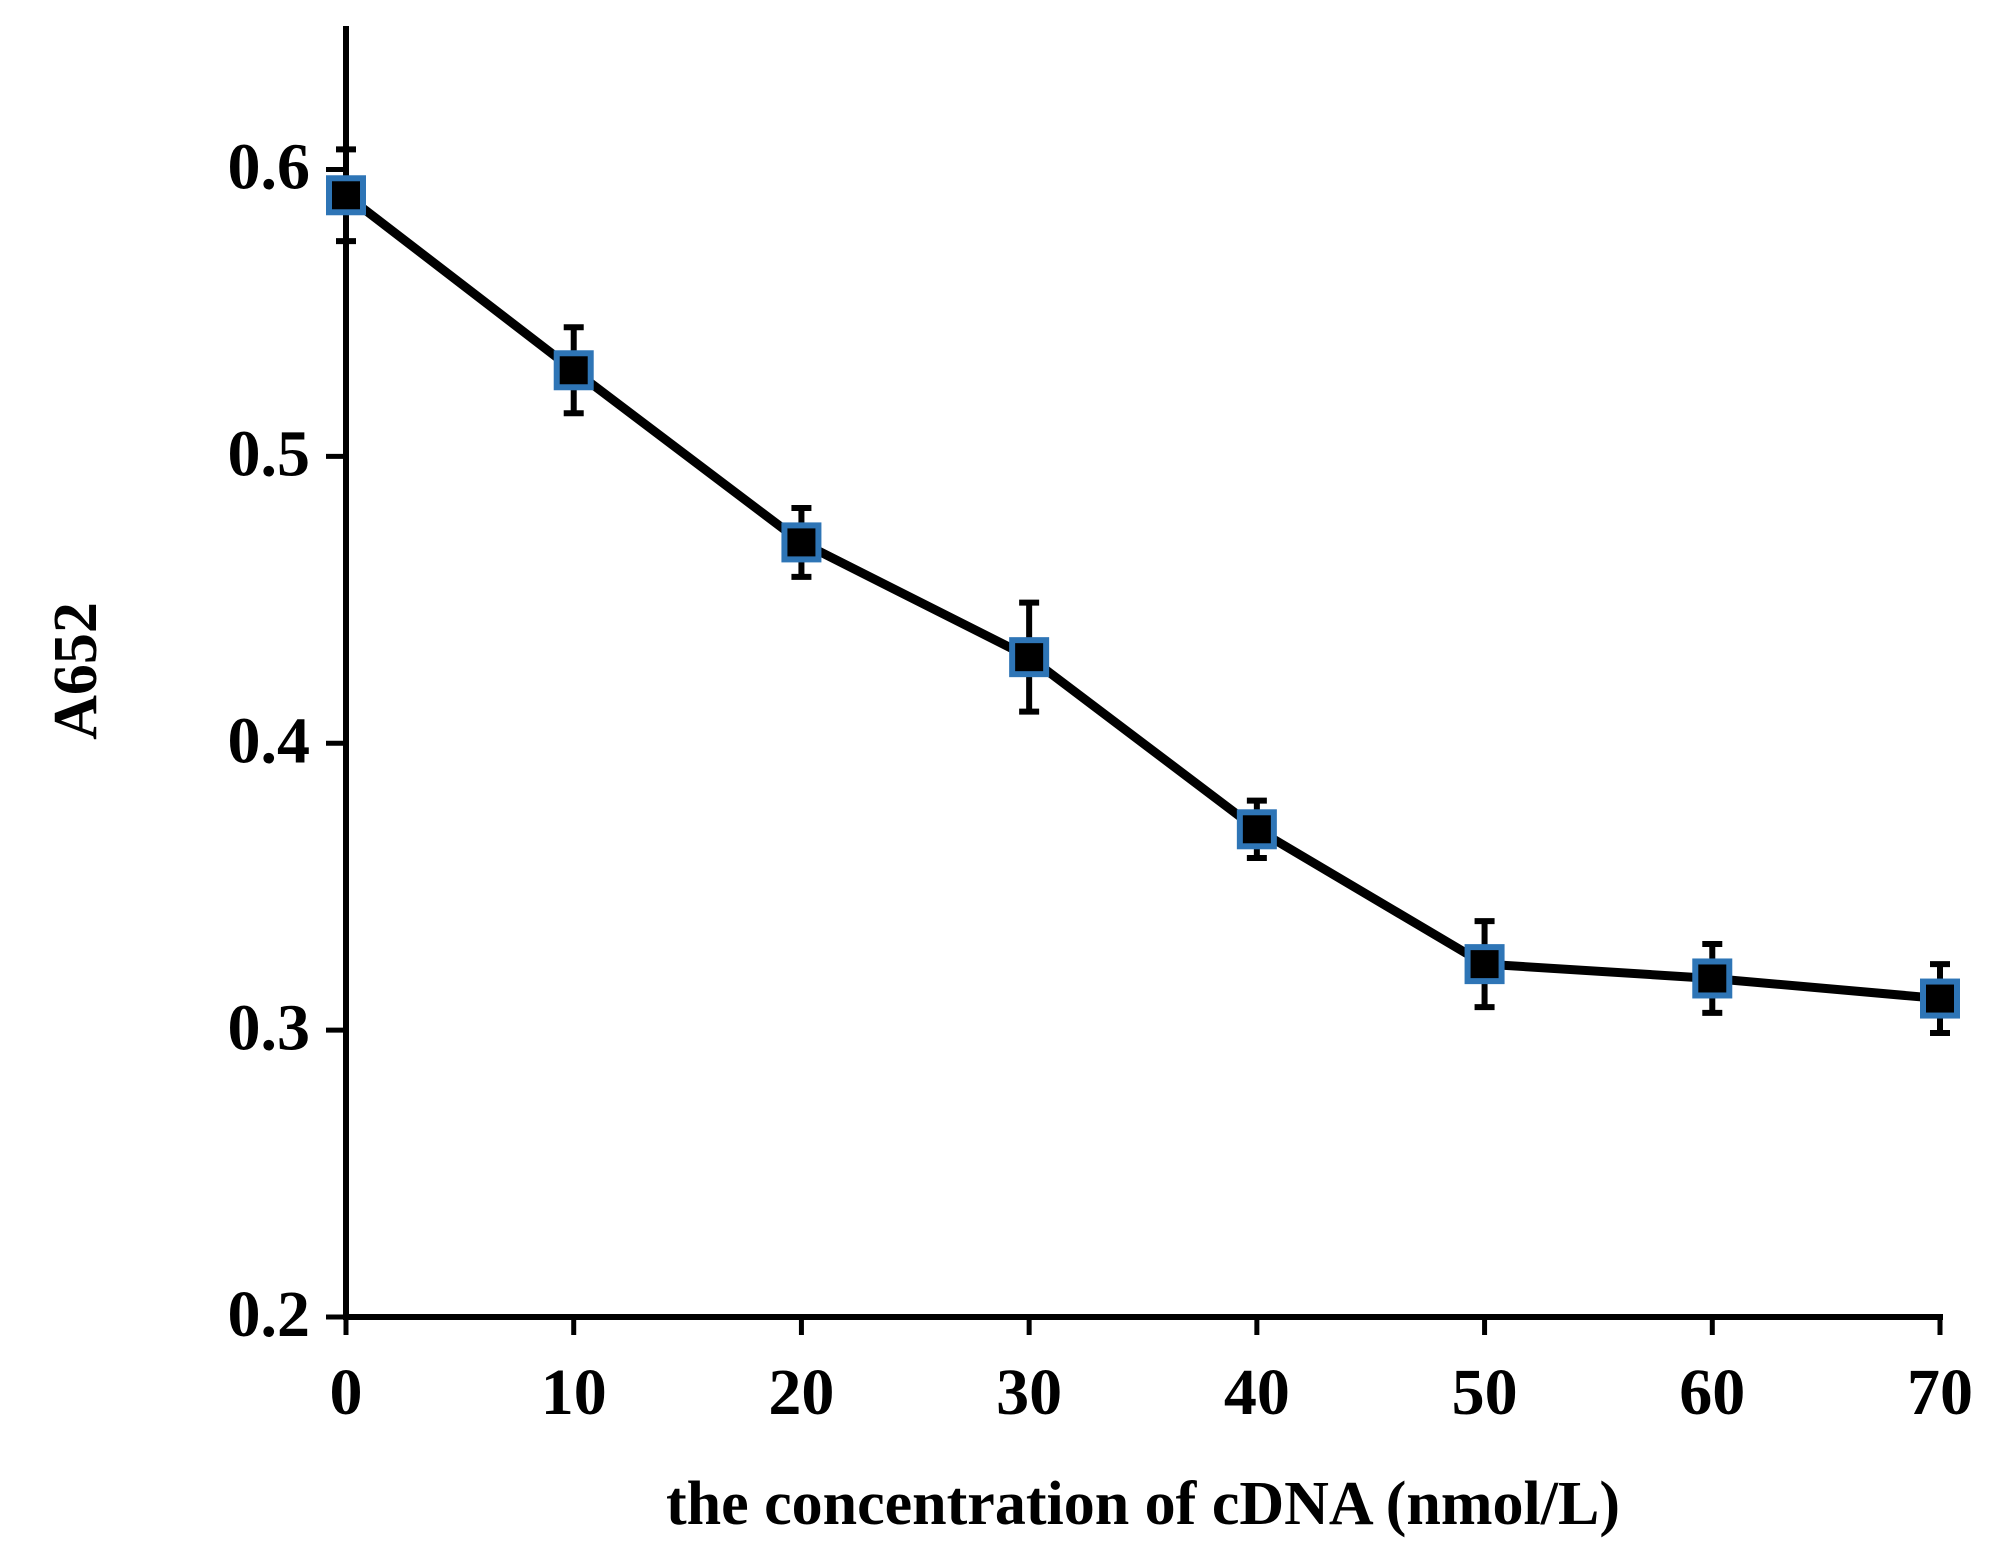 This screenshot has width=1997, height=1565. Describe the element at coordinates (574, 1392) in the screenshot. I see `x-tick-label: 10` at that location.